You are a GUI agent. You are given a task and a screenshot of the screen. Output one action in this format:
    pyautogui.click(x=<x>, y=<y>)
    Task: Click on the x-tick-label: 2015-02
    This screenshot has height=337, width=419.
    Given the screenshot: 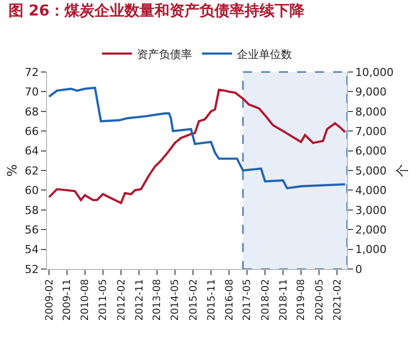 What is the action you would take?
    pyautogui.click(x=194, y=300)
    